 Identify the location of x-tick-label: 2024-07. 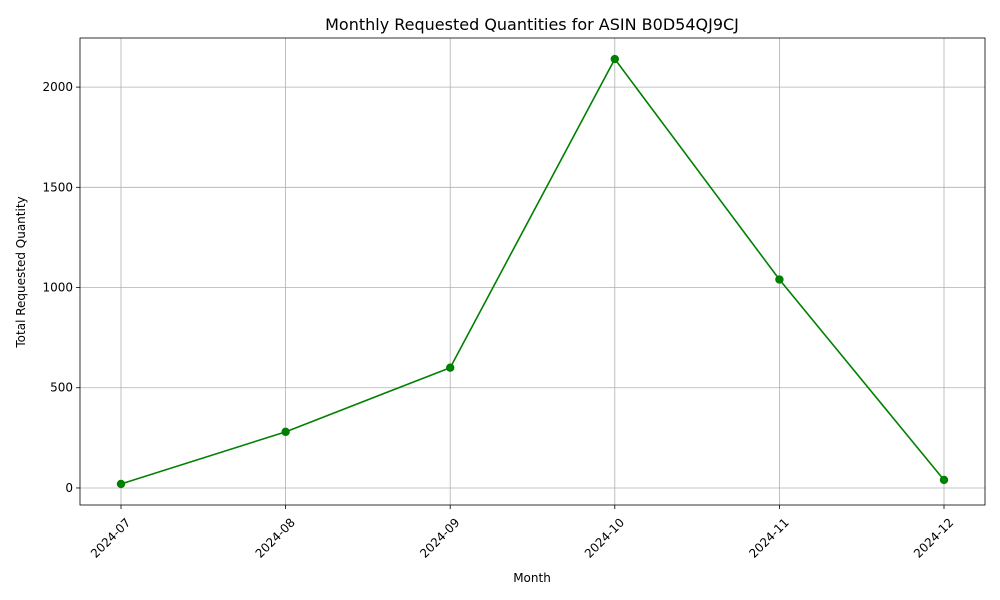
(110, 537).